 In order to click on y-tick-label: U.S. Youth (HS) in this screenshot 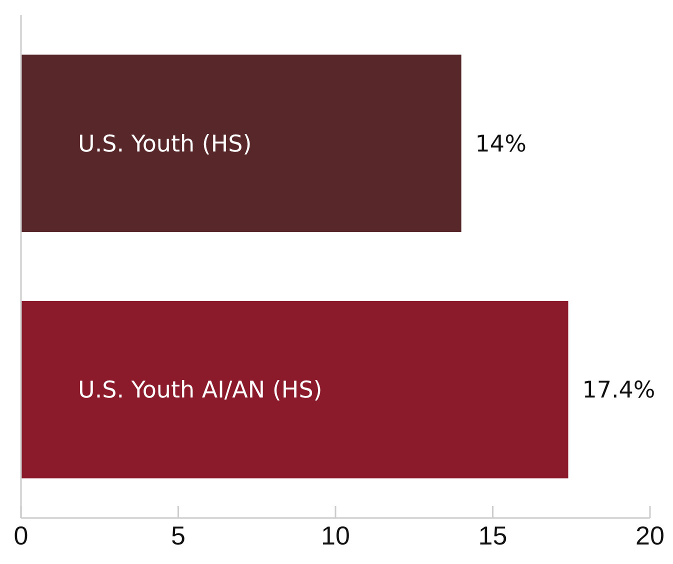, I will do `click(165, 144)`.